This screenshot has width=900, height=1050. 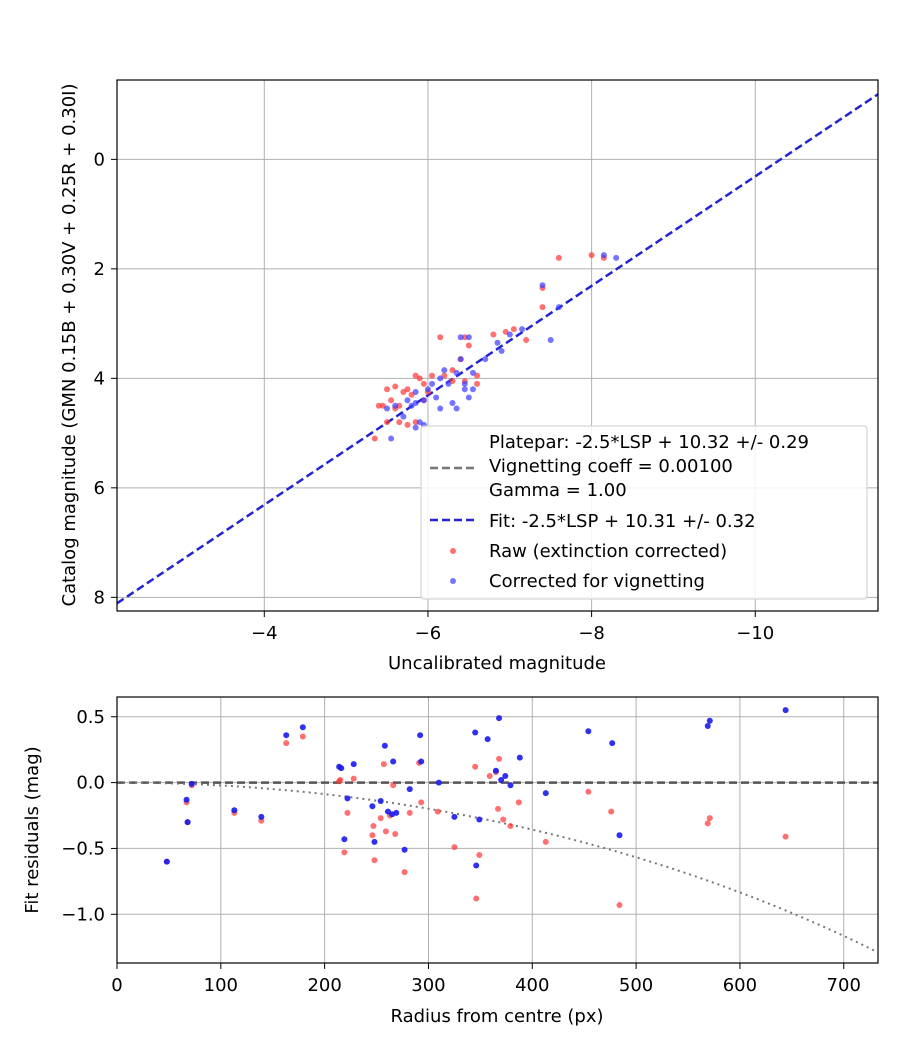 I want to click on top-x-tick-label: −4, so click(x=264, y=633).